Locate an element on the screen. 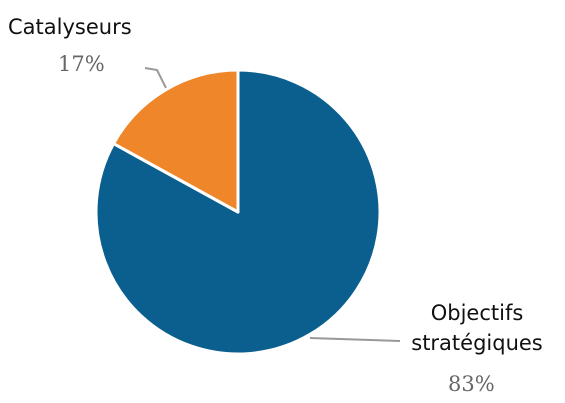 The height and width of the screenshot is (403, 565). slice-label: Objectifs stratégiques is located at coordinates (477, 328).